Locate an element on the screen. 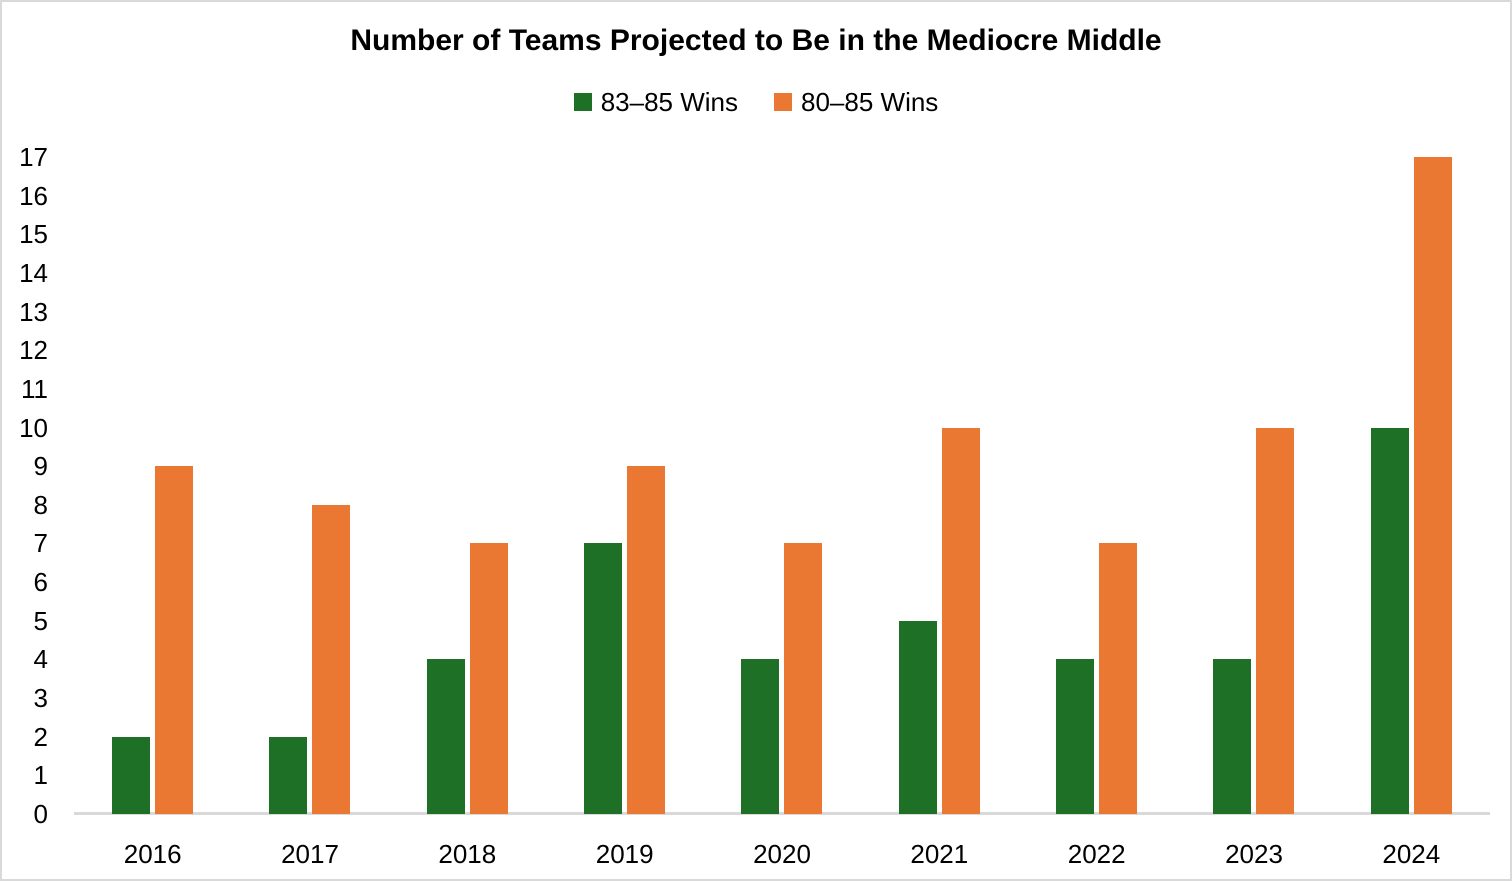 The height and width of the screenshot is (881, 1512). x-axis-label-2022: 2022 is located at coordinates (1096, 854).